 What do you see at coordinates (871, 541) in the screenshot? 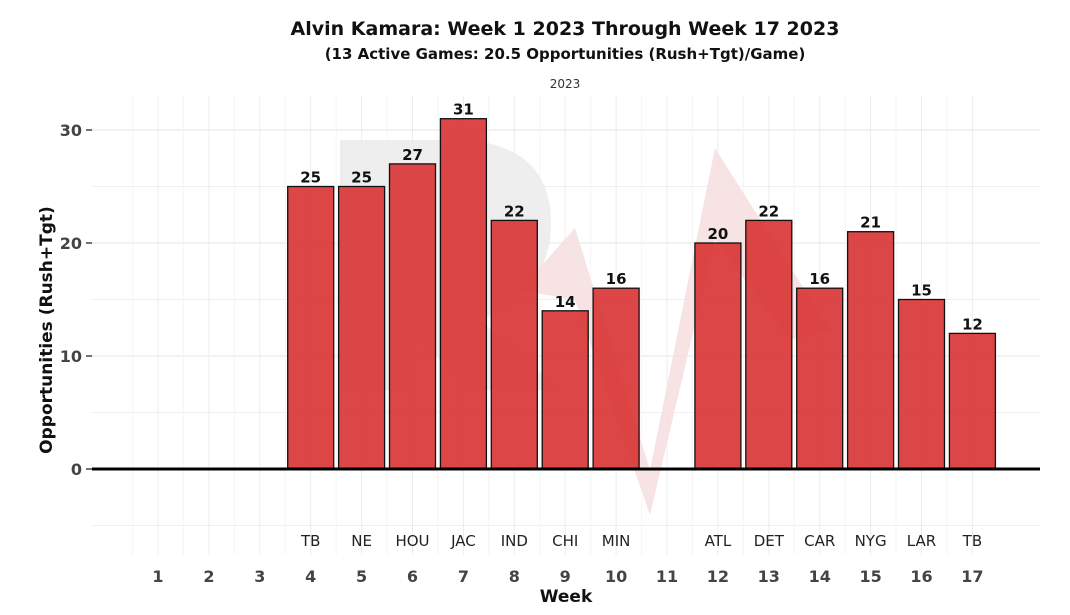
I see `opponent-label: NYG` at bounding box center [871, 541].